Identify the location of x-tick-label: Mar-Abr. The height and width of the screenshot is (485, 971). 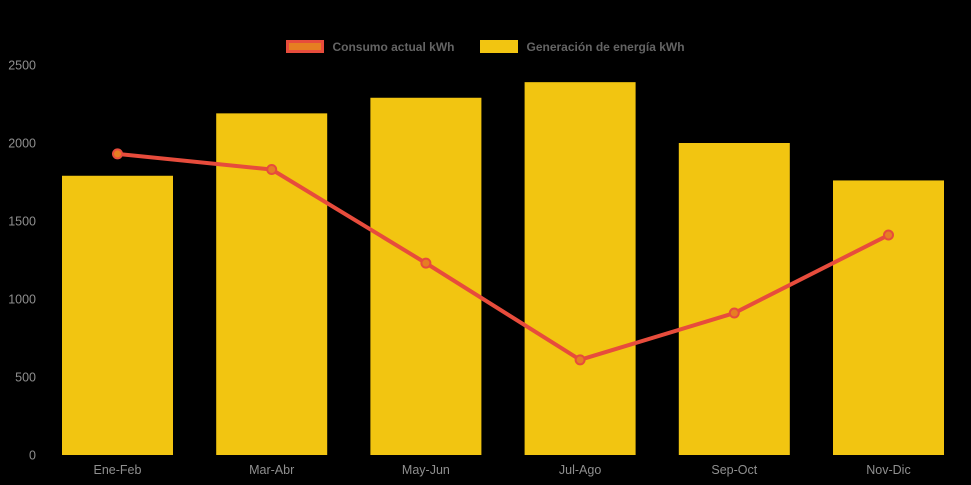
(271, 470).